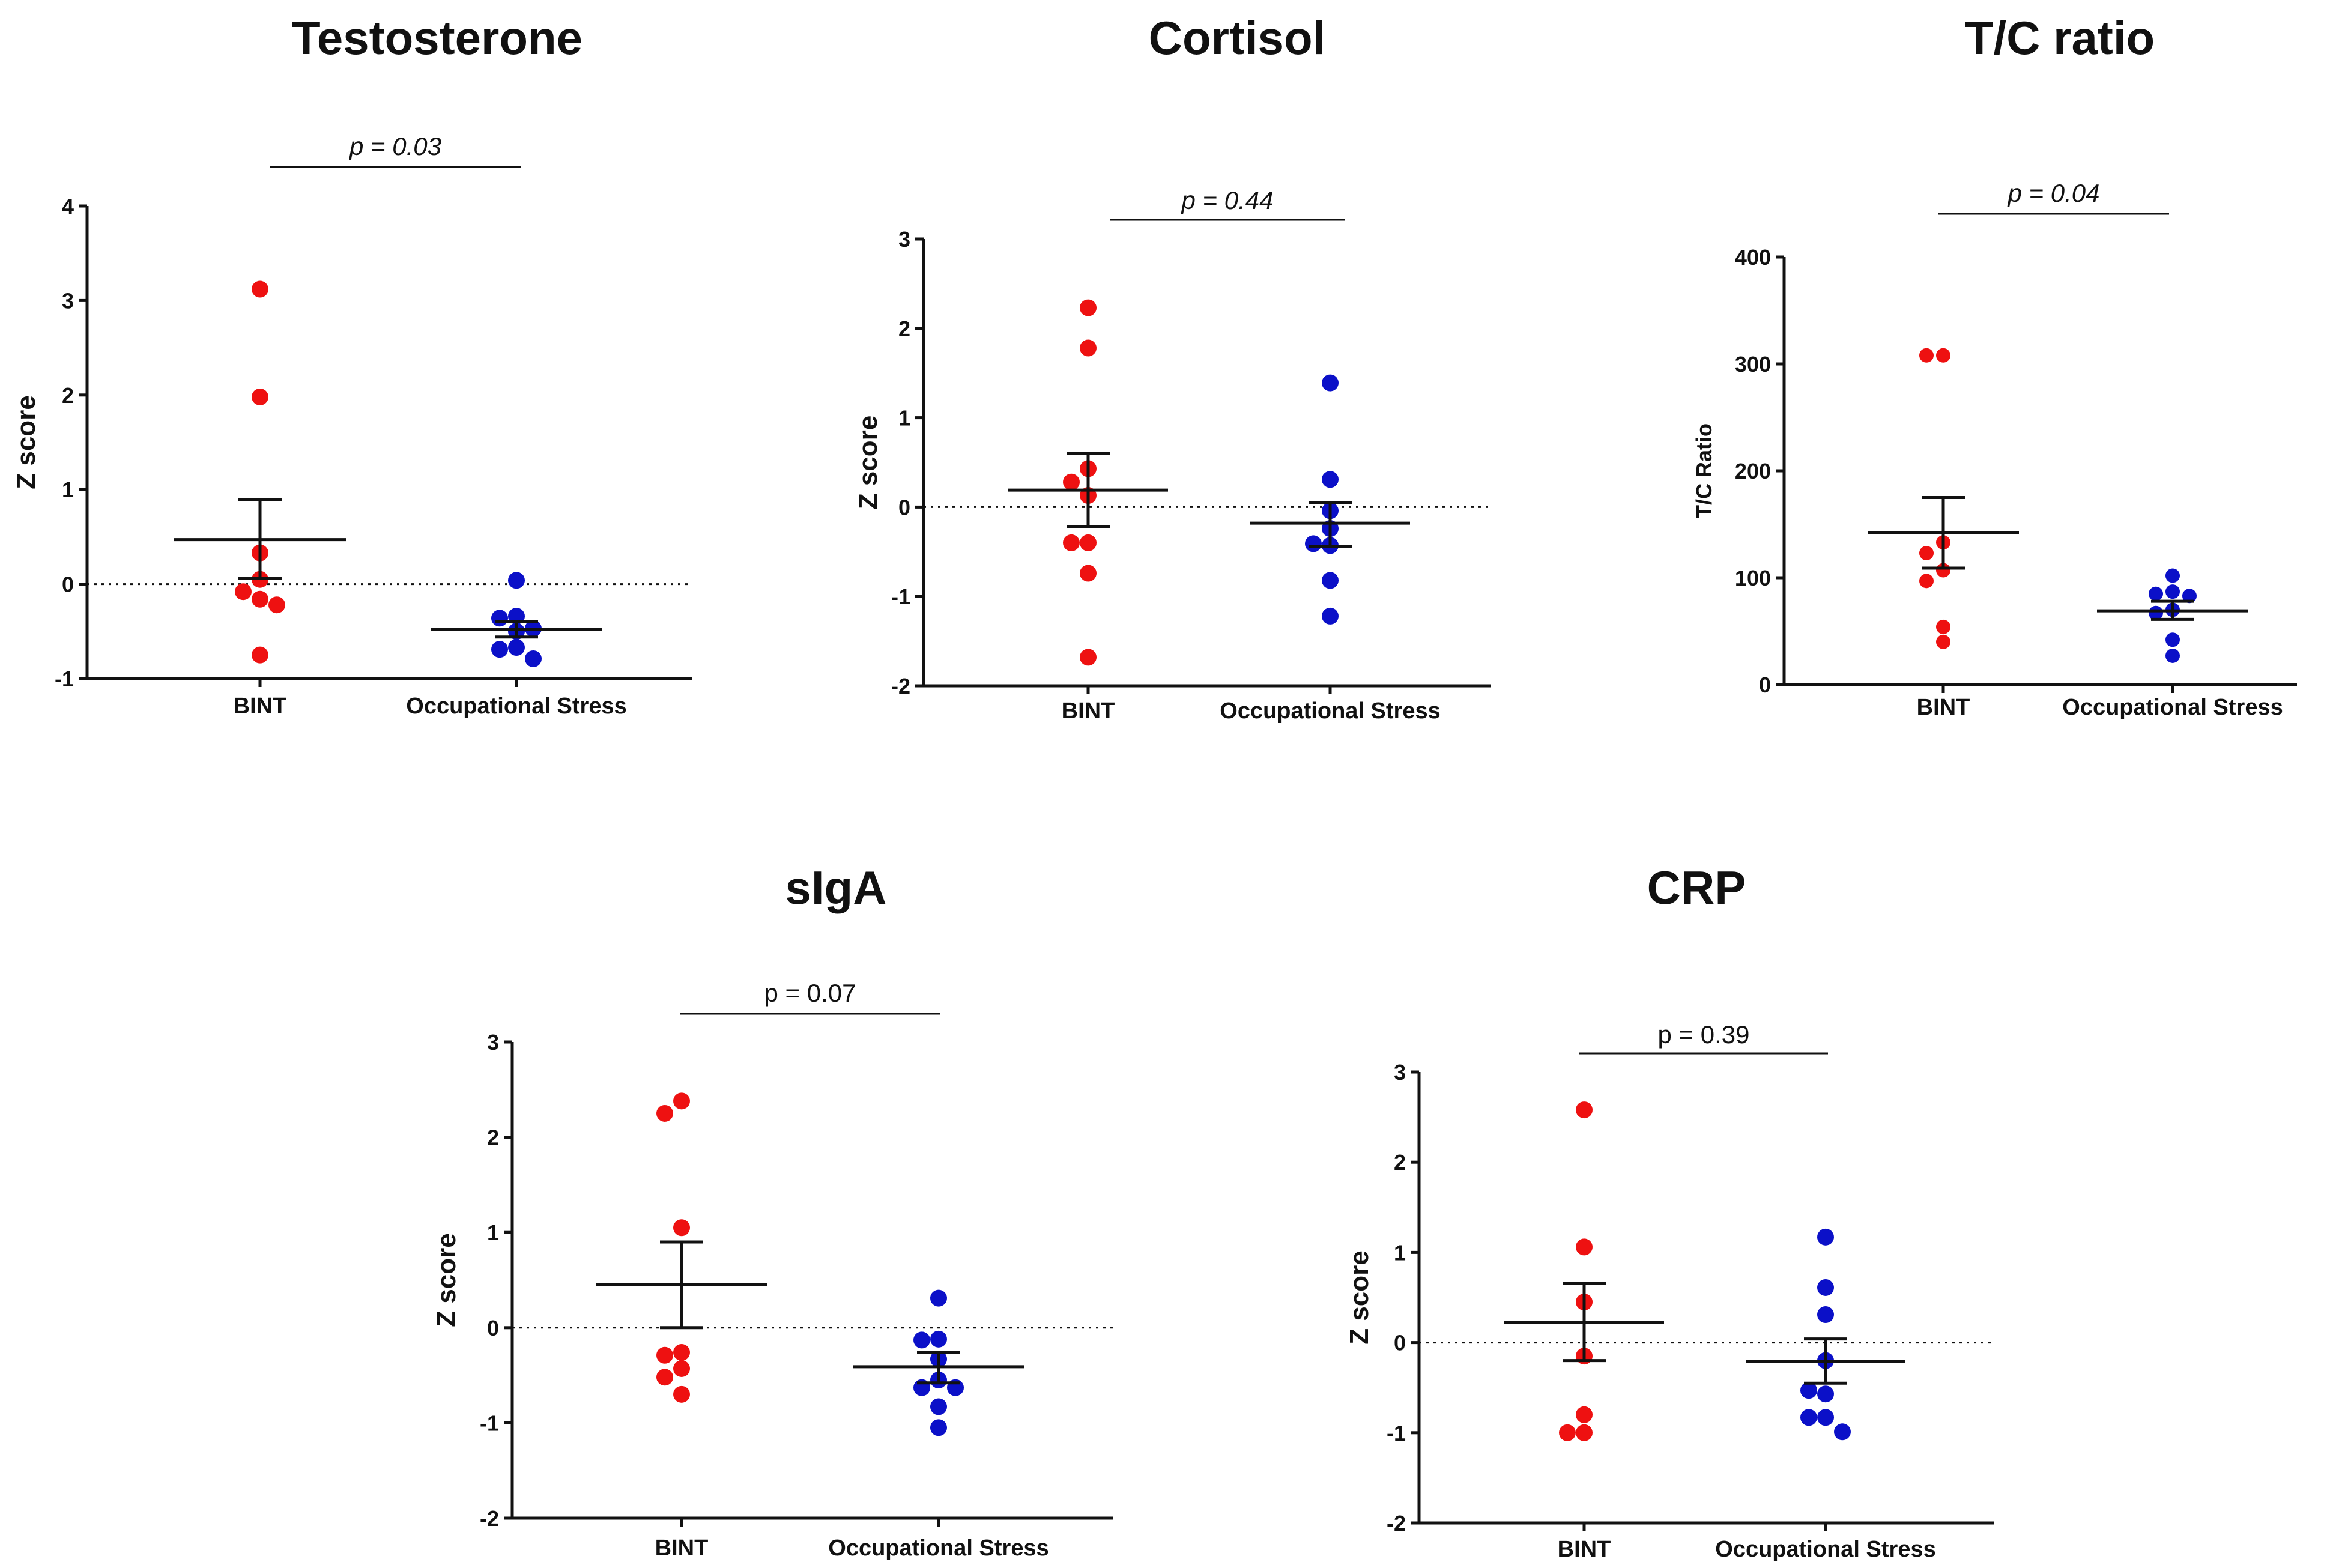 This screenshot has height=1568, width=2336. What do you see at coordinates (1753, 578) in the screenshot?
I see `y-tick-label: 100` at bounding box center [1753, 578].